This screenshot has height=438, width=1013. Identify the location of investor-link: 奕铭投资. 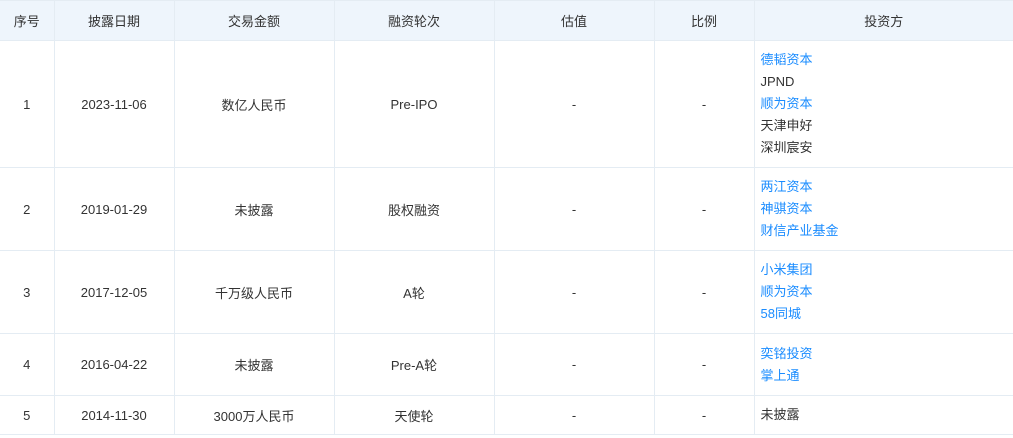
(786, 353).